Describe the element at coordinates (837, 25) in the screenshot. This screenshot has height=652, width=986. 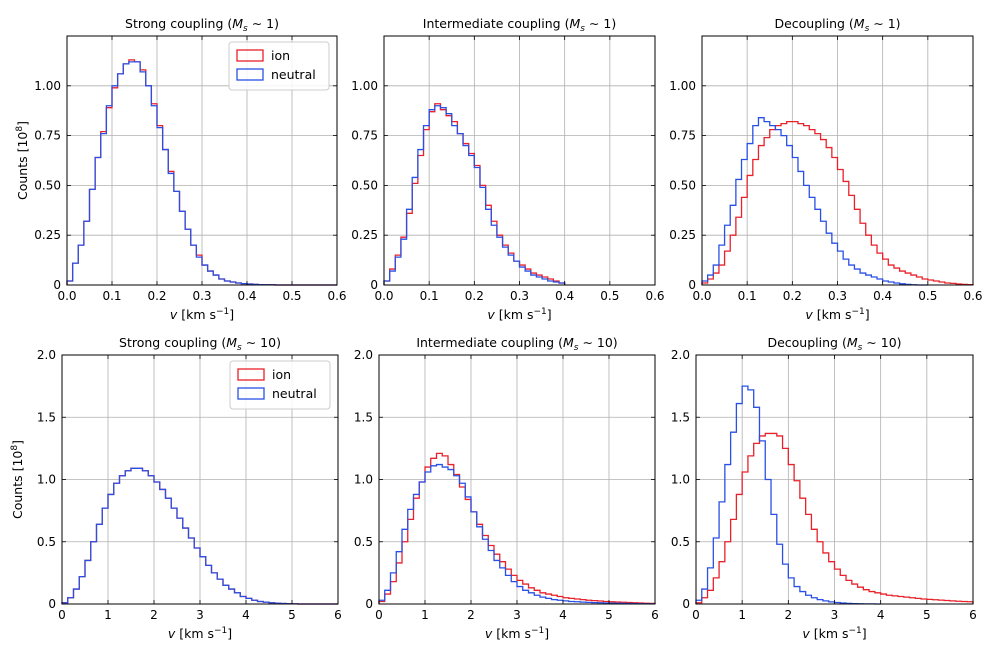
I see `panel-title: Decoupling (Ms ∼ 1)` at that location.